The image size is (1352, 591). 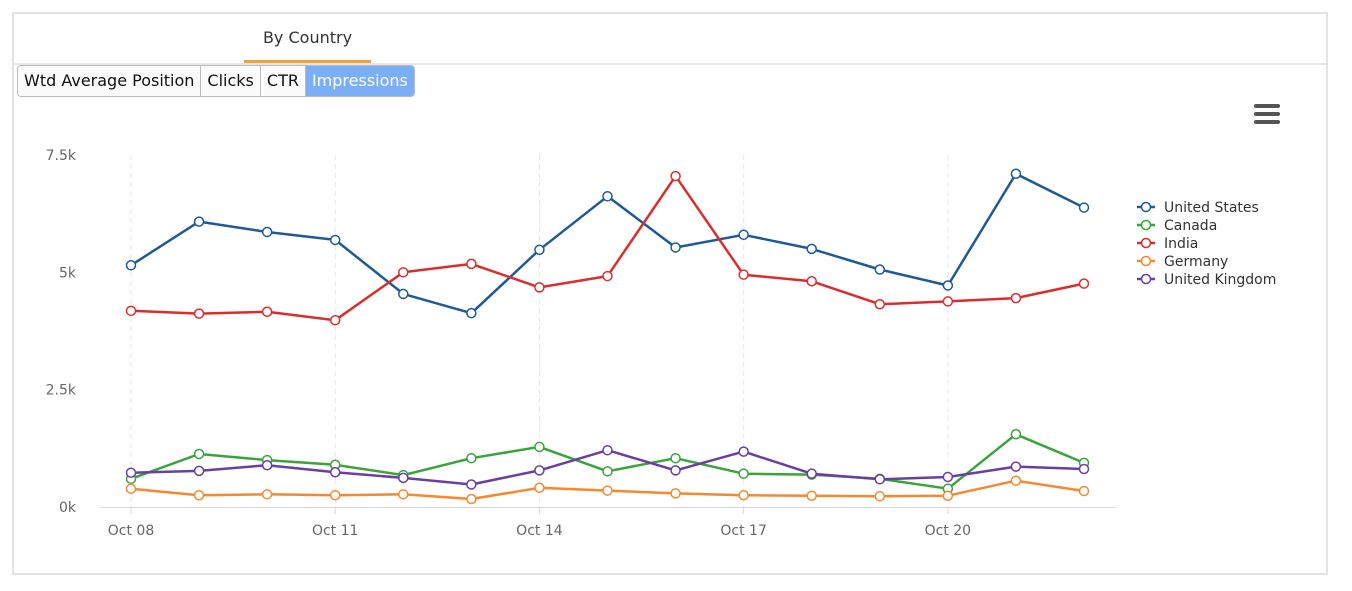 I want to click on impressions-button: Impressions, so click(x=359, y=81).